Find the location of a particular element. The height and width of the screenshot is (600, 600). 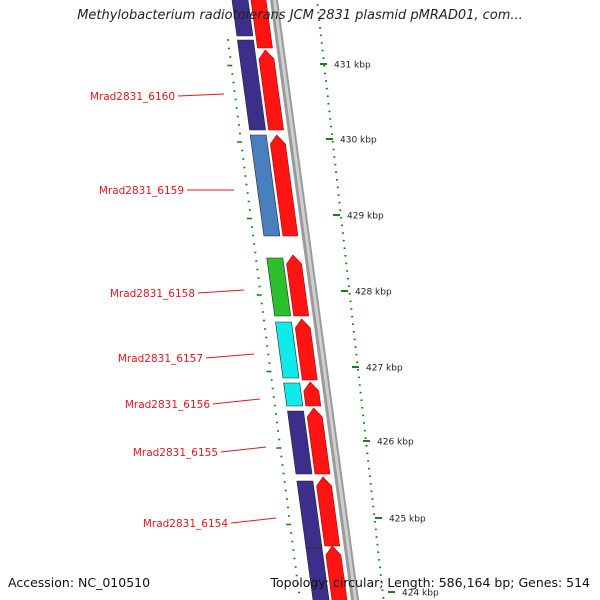

gene-segment-top is located at coordinates (242, 18).